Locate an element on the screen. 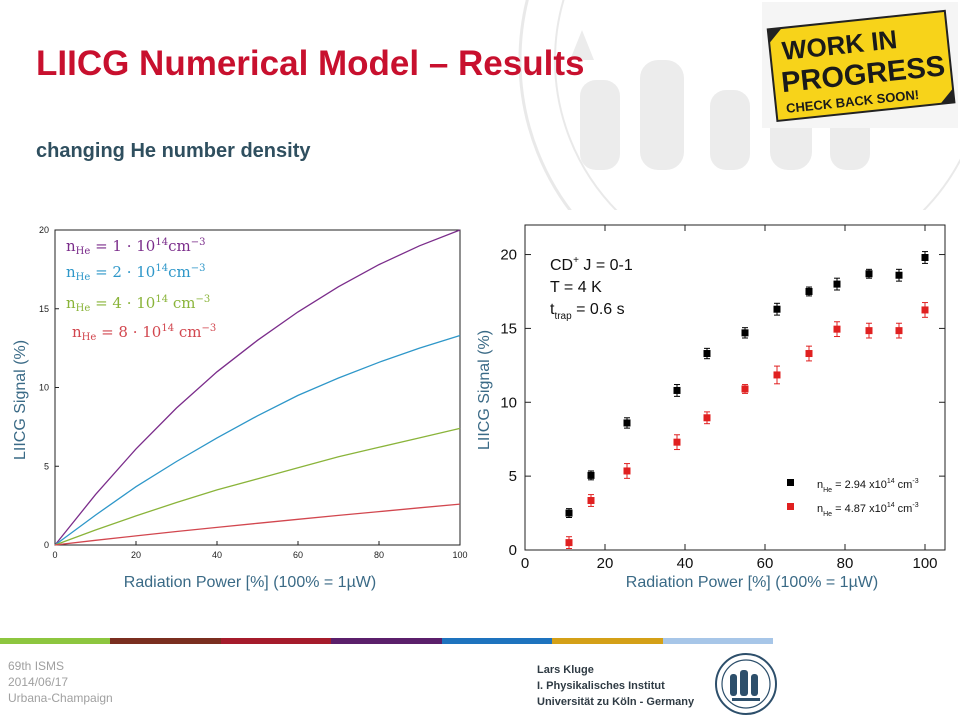 The width and height of the screenshot is (960, 720). author-institute: I. Physikalisches Institut is located at coordinates (601, 686).